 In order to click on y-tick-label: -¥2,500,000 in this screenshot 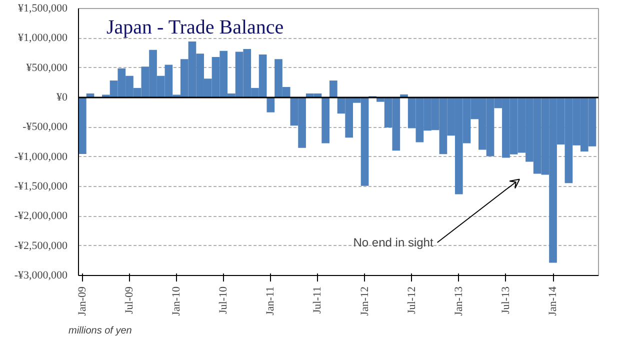, I will do `click(41, 246)`.